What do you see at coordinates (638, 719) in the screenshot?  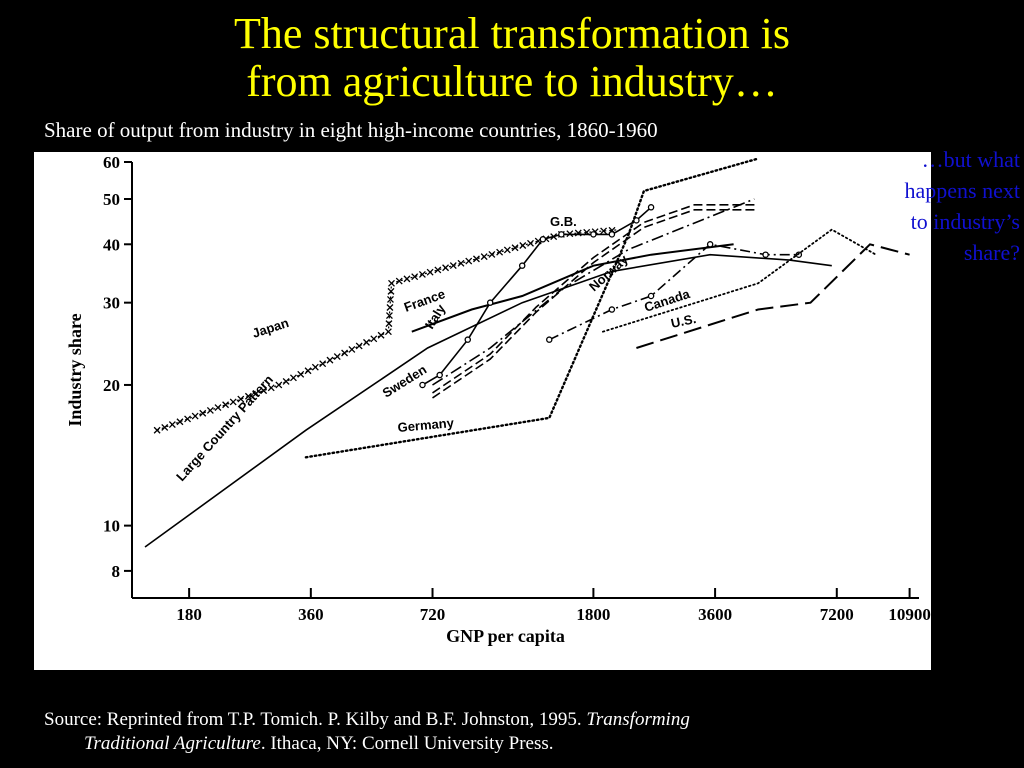 I see `source-book-title-part1: Transforming` at bounding box center [638, 719].